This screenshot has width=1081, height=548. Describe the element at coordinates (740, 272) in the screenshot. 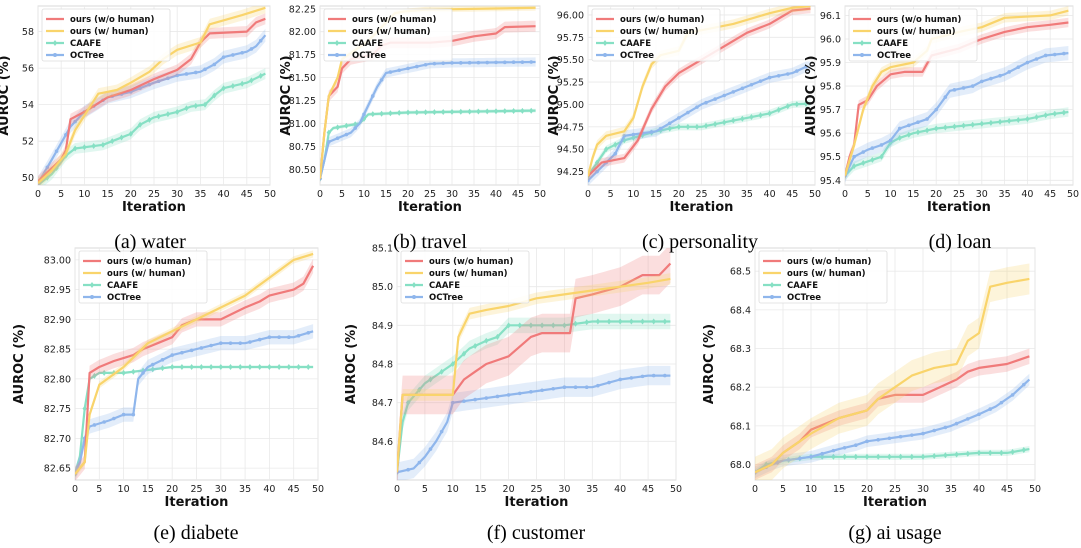

I see `y-tick-label: 68.5` at that location.